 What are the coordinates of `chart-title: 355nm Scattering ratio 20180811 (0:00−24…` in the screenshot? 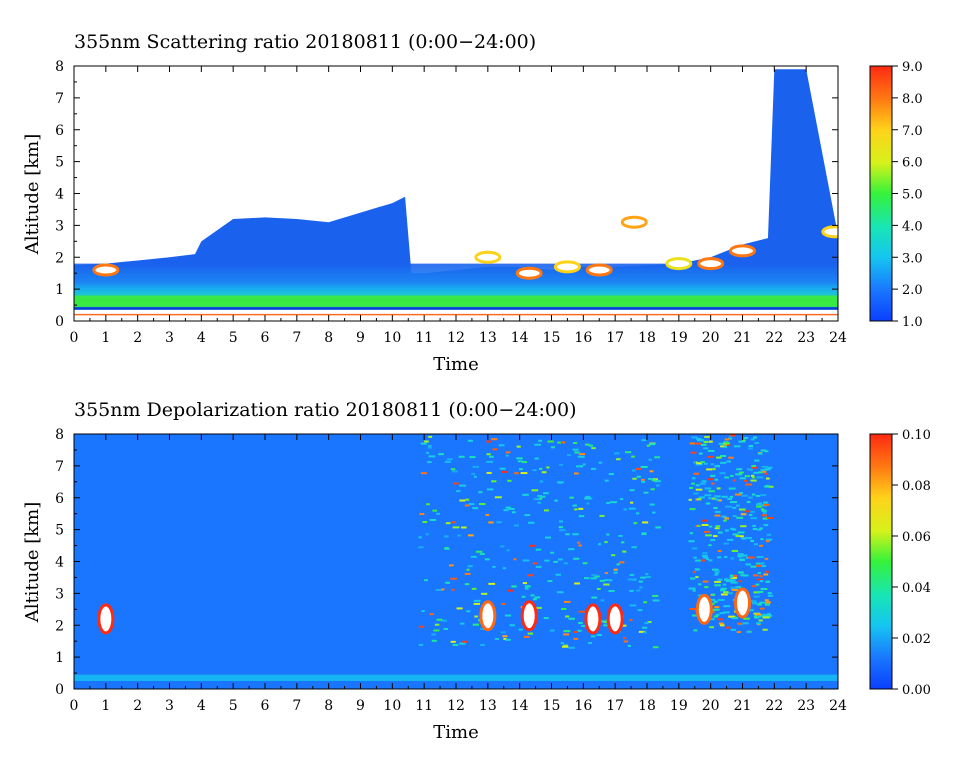 It's located at (305, 42).